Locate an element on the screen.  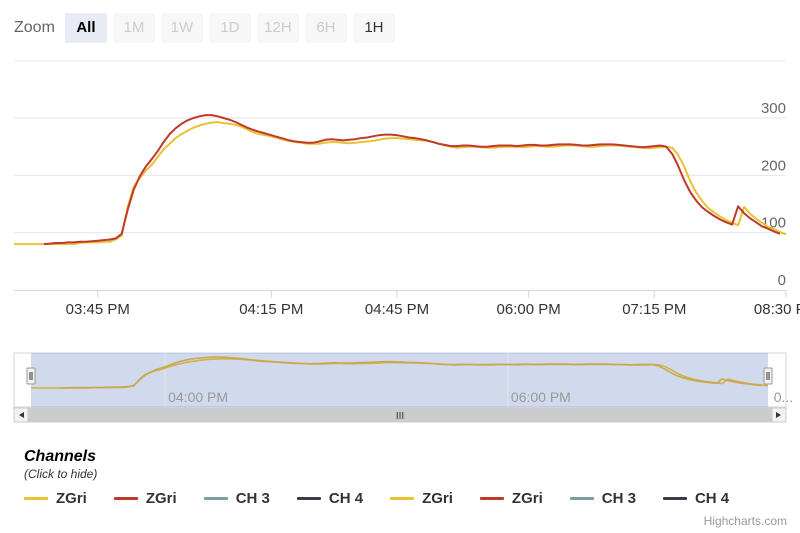
zoom-button-all: All is located at coordinates (85, 28).